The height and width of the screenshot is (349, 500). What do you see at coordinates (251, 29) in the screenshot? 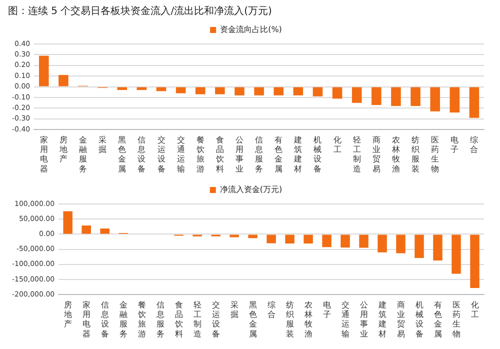
I see `legend-label: 资金流向占比(%)` at bounding box center [251, 29].